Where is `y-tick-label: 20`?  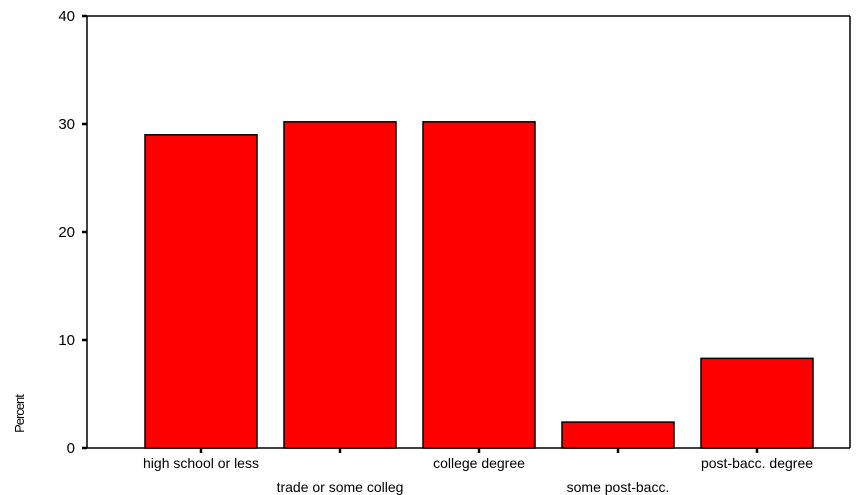
y-tick-label: 20 is located at coordinates (66, 232).